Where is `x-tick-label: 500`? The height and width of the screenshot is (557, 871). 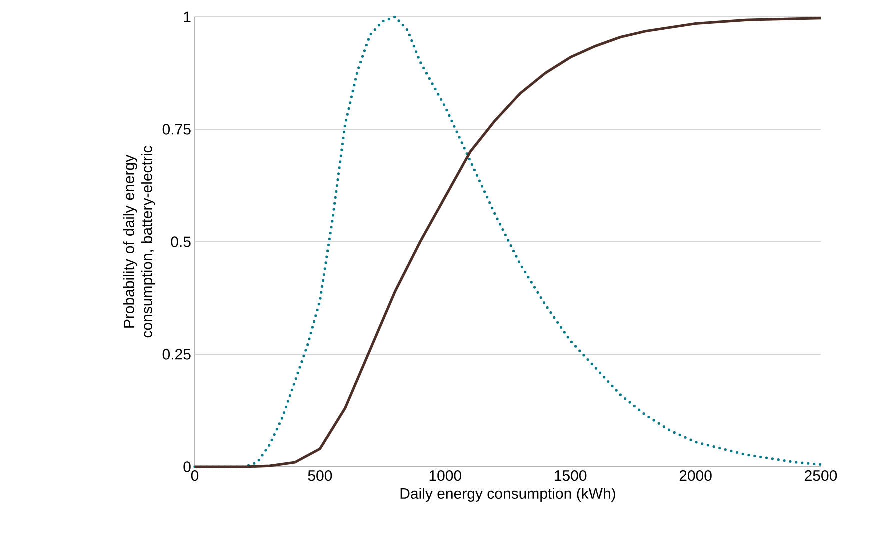 x-tick-label: 500 is located at coordinates (320, 476).